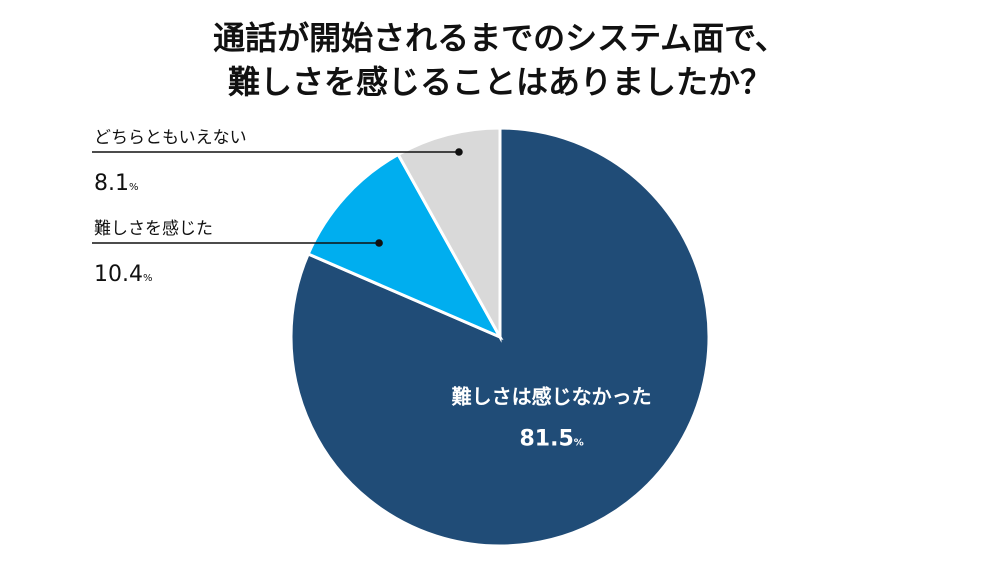  I want to click on slice-value-slice-1: 81.5%, so click(551, 439).